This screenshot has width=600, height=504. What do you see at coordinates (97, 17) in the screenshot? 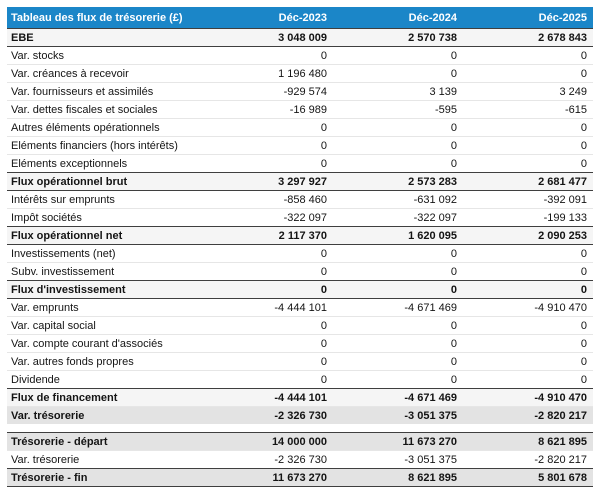
I see `table-title: Tableau des flux de trésorerie (£)` at bounding box center [97, 17].